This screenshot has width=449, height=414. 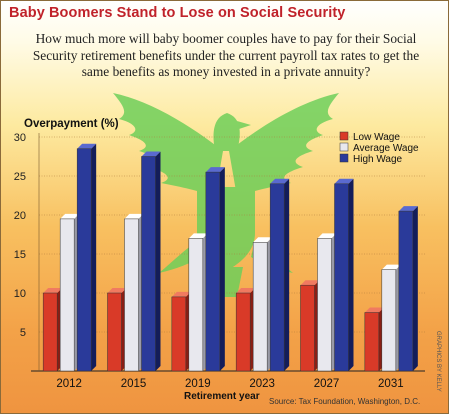 I want to click on source-note: Source: Tax Foundation, Washington, D.C., so click(x=345, y=401).